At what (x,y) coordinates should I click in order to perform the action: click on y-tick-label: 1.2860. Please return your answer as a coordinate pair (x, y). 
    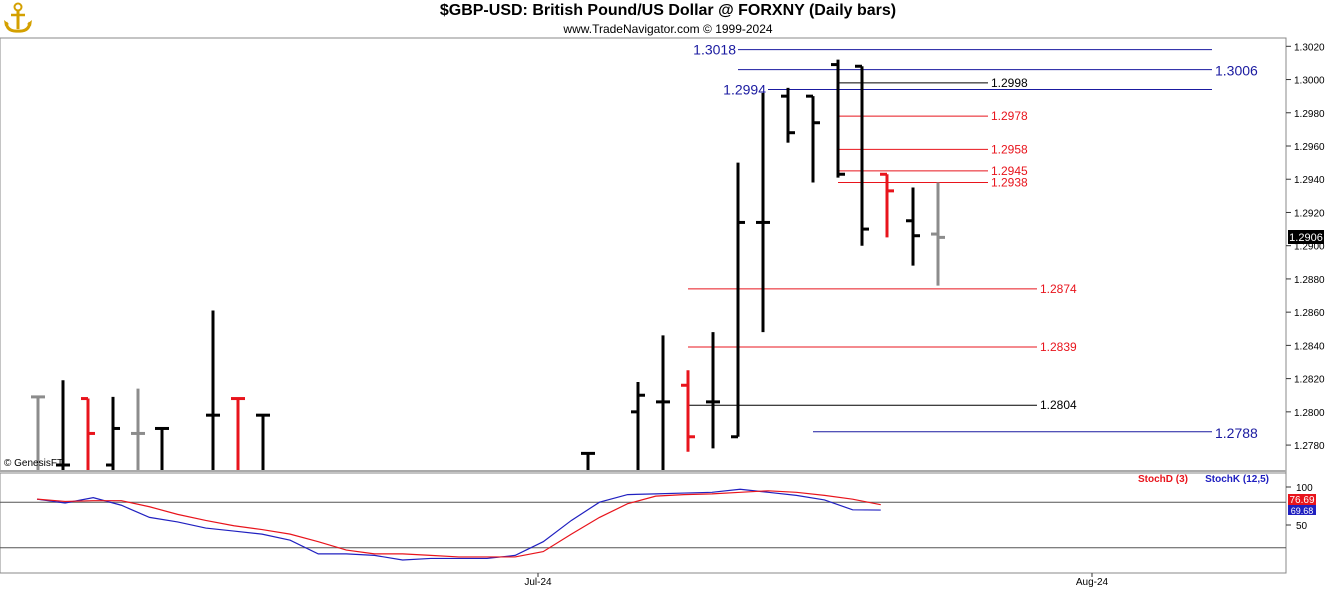
    Looking at the image, I should click on (1309, 313).